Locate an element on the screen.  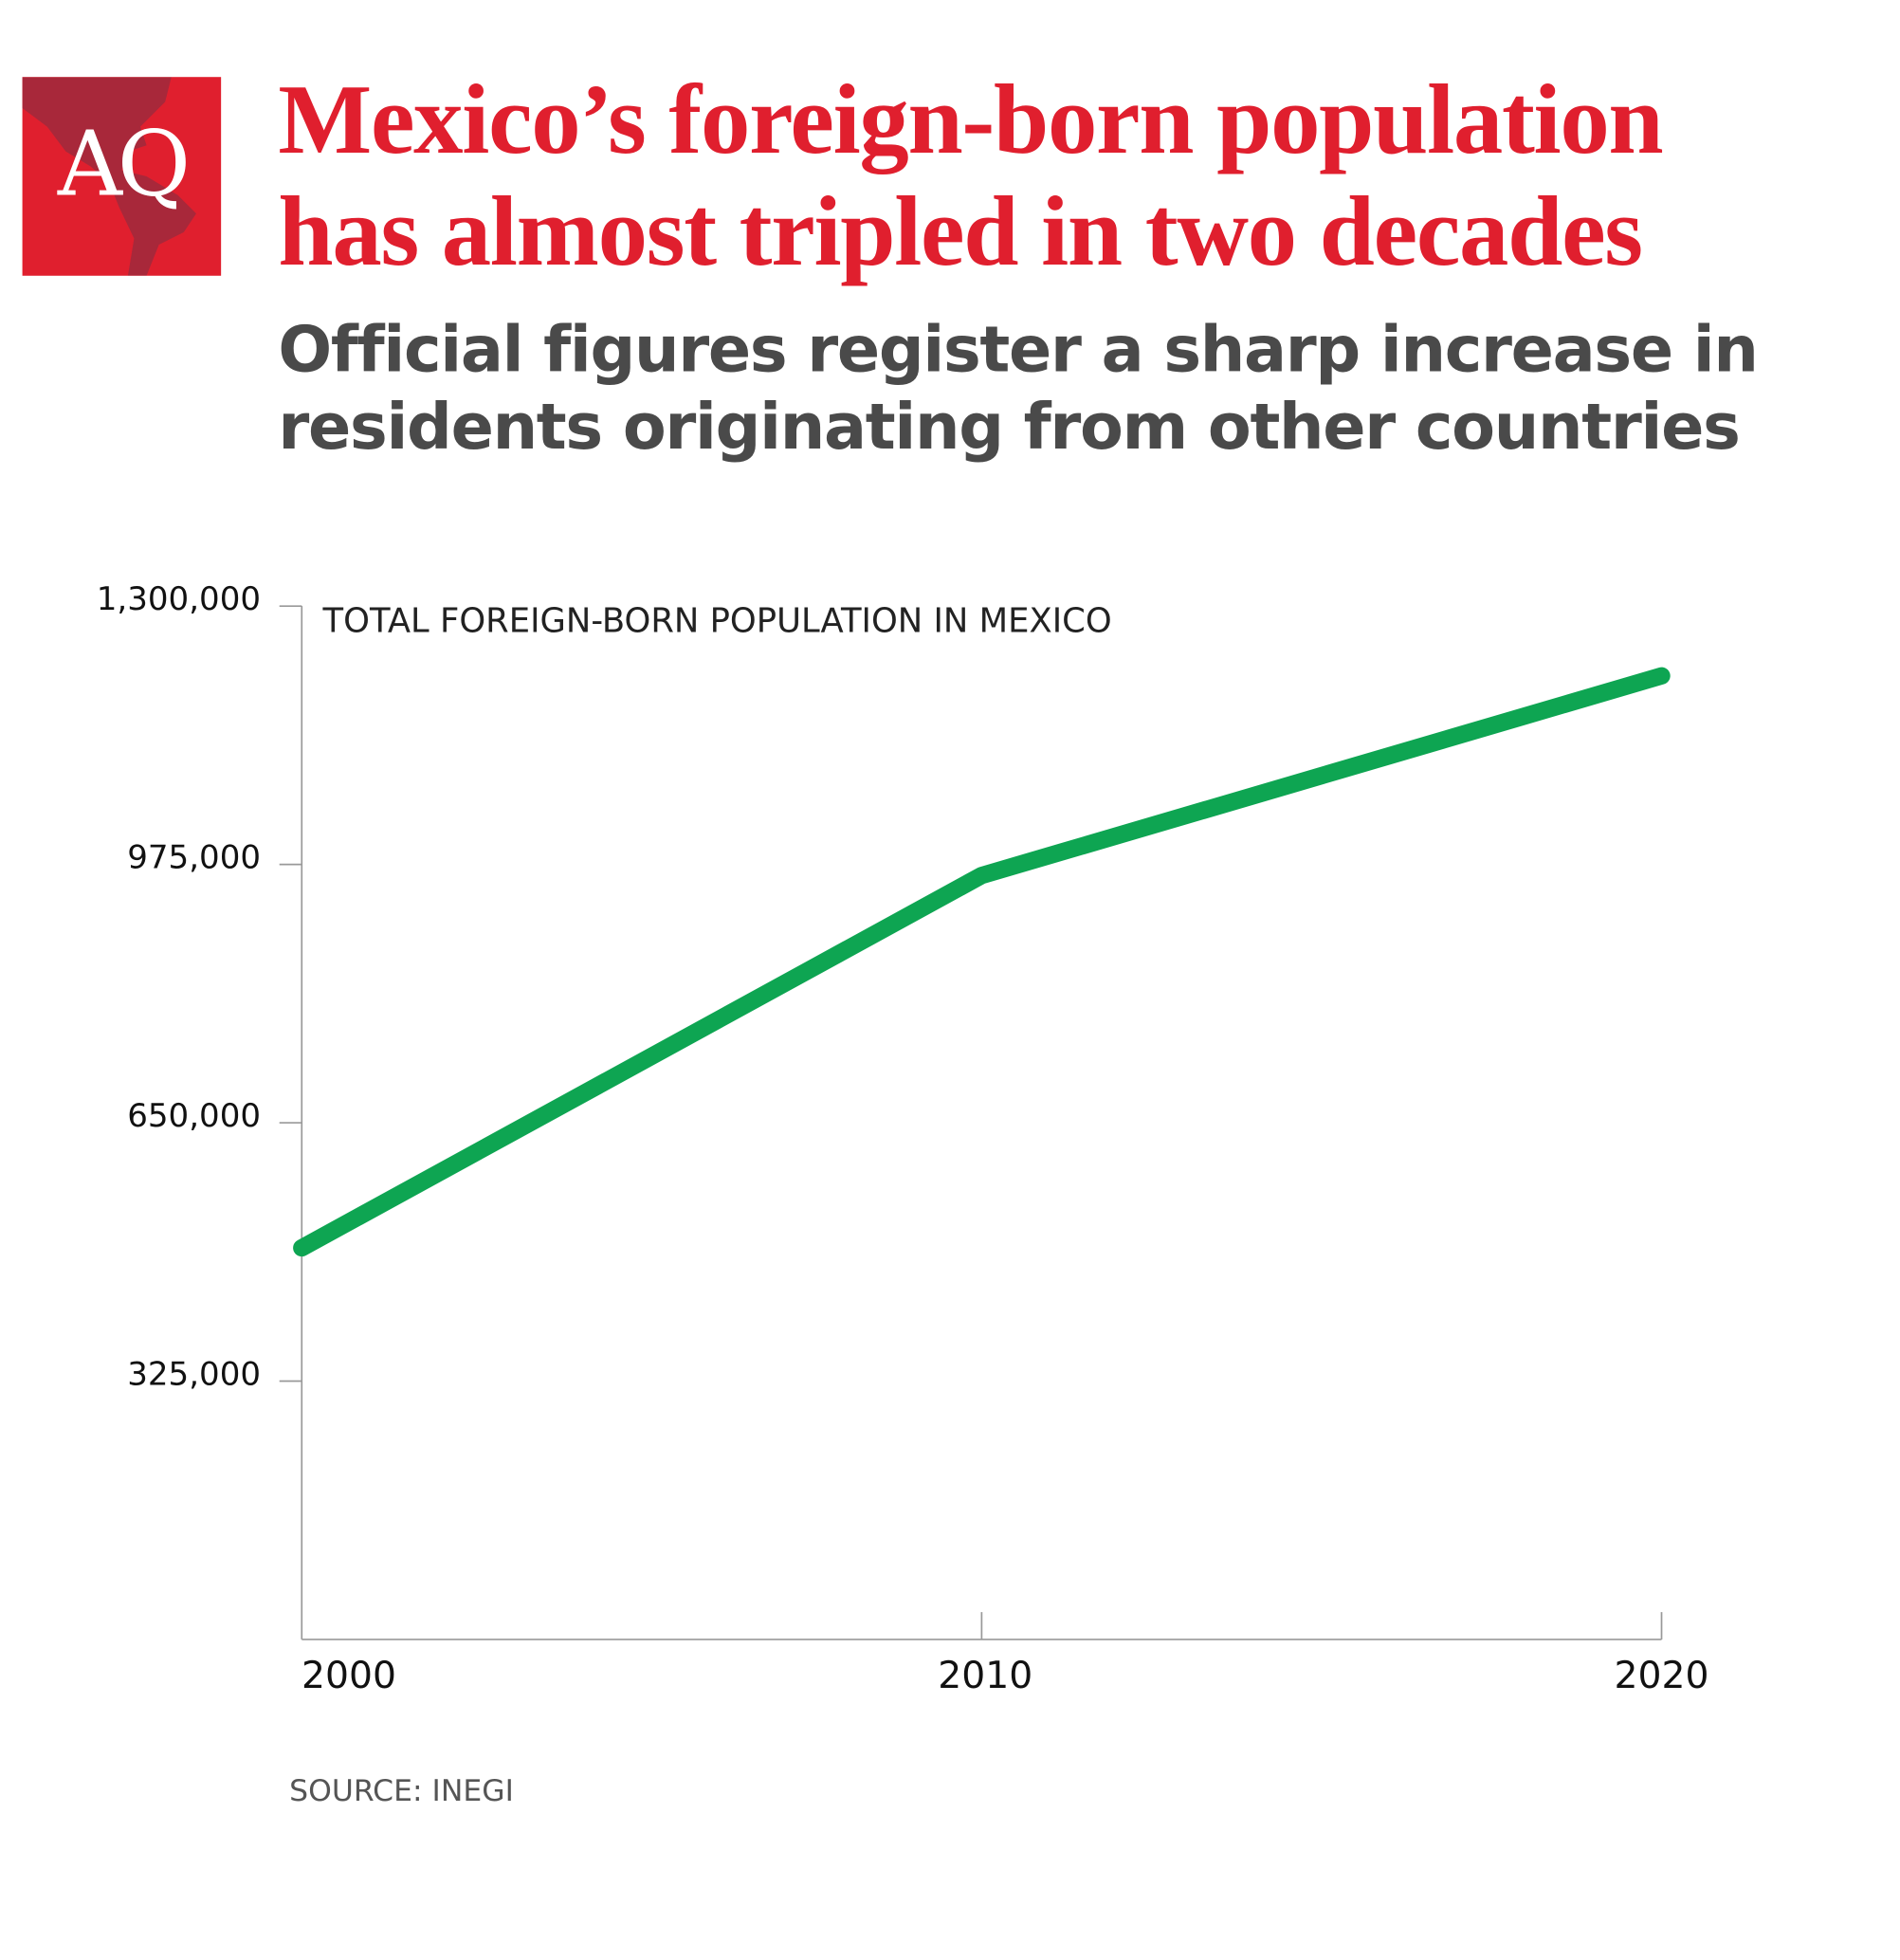
americas-map-icon is located at coordinates (109, 176).